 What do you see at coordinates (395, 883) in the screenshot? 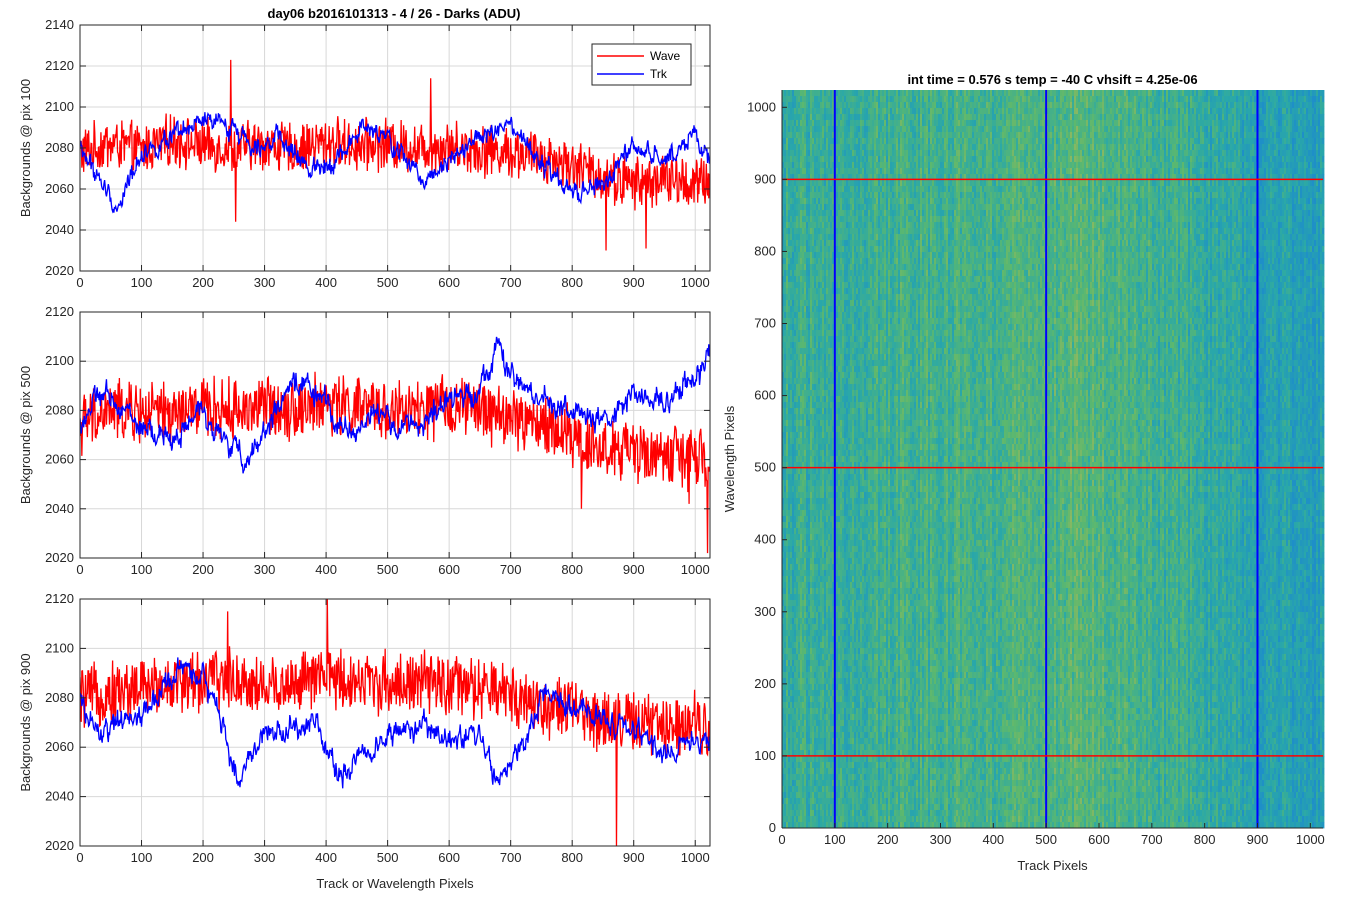
I see `x-axis-label: Track or Wavelength Pixels` at bounding box center [395, 883].